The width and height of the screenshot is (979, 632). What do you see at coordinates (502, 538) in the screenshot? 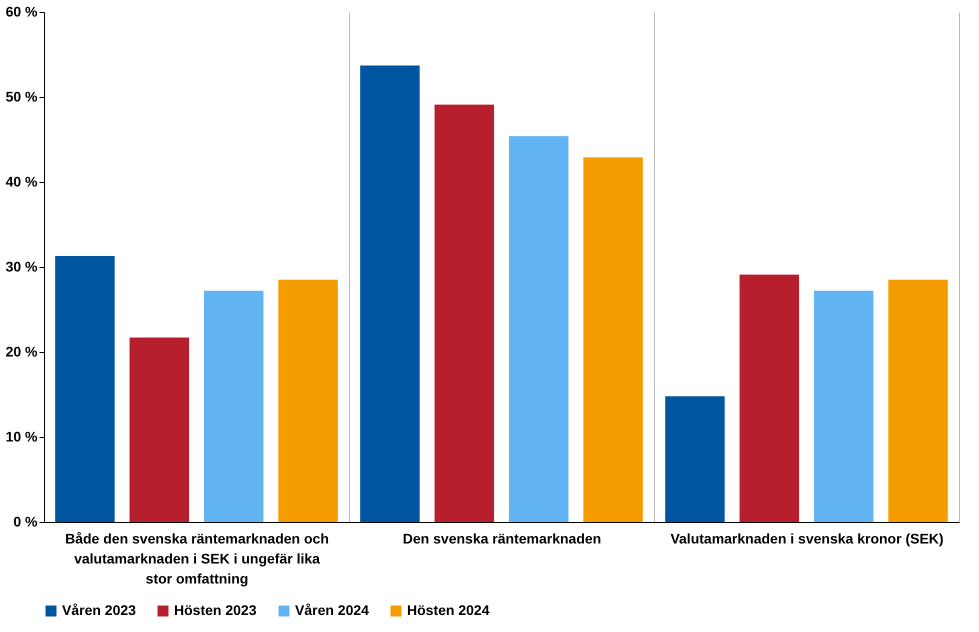
I see `x-tick-label: Den svenska räntemarknaden` at bounding box center [502, 538].